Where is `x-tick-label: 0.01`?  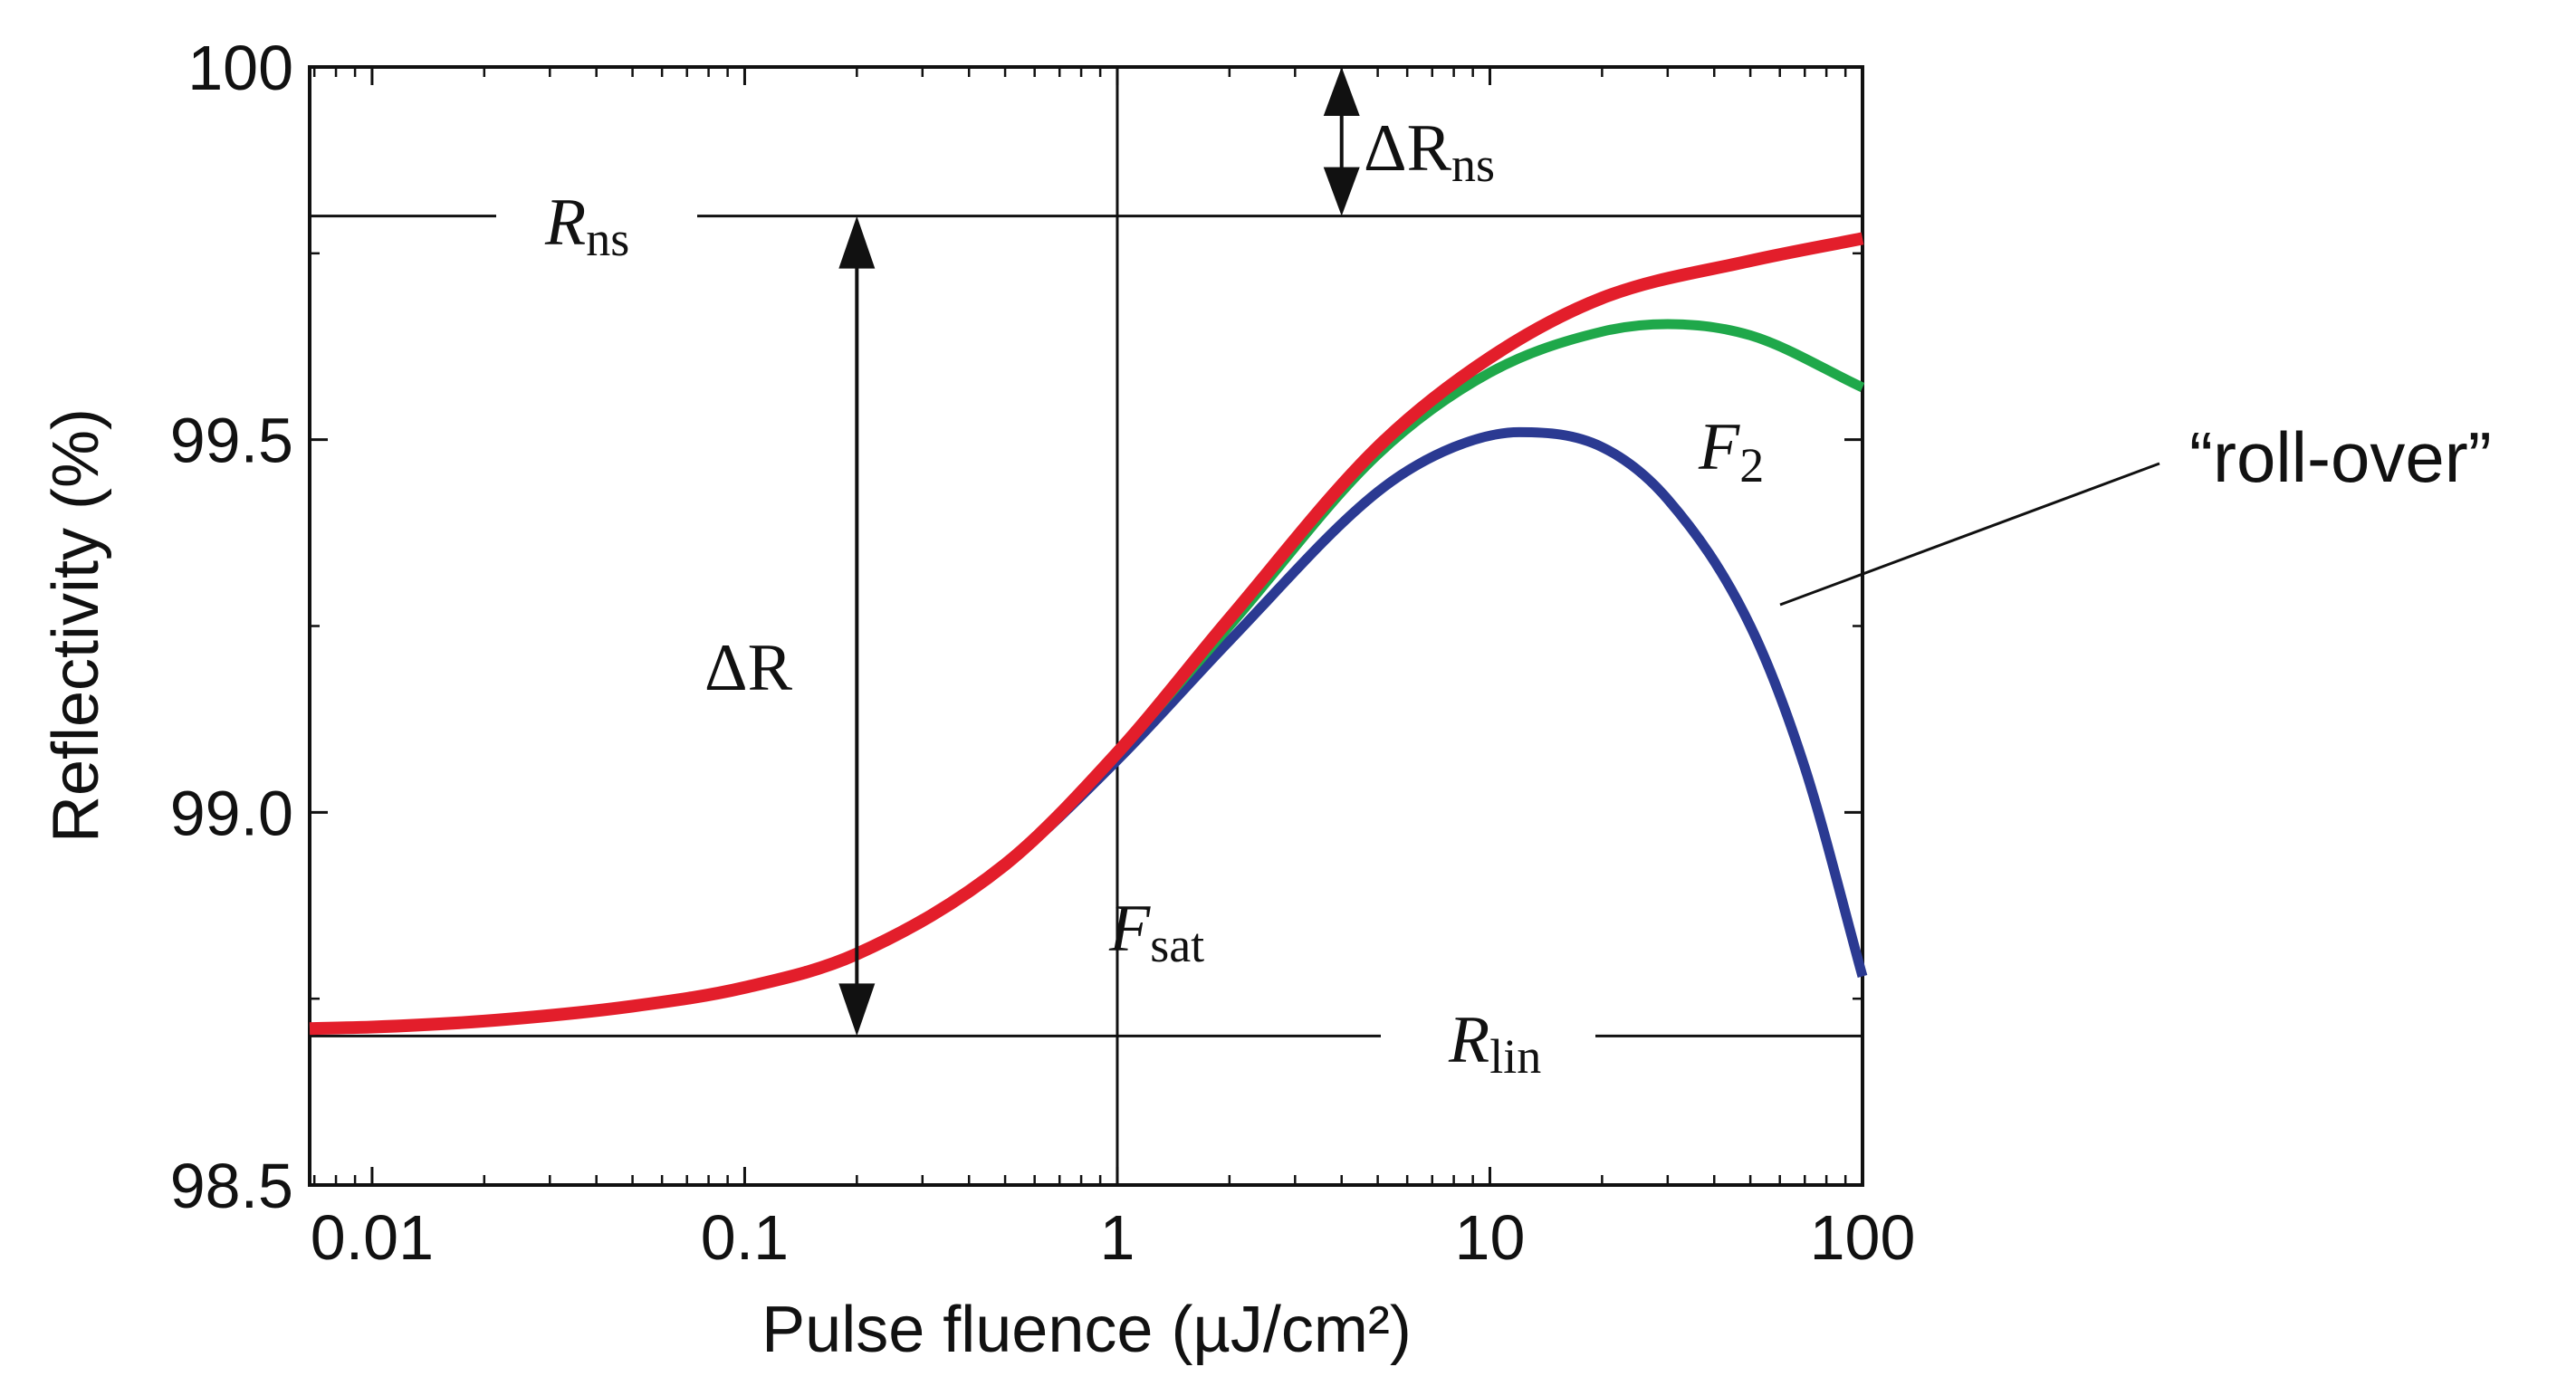 x-tick-label: 0.01 is located at coordinates (372, 1237).